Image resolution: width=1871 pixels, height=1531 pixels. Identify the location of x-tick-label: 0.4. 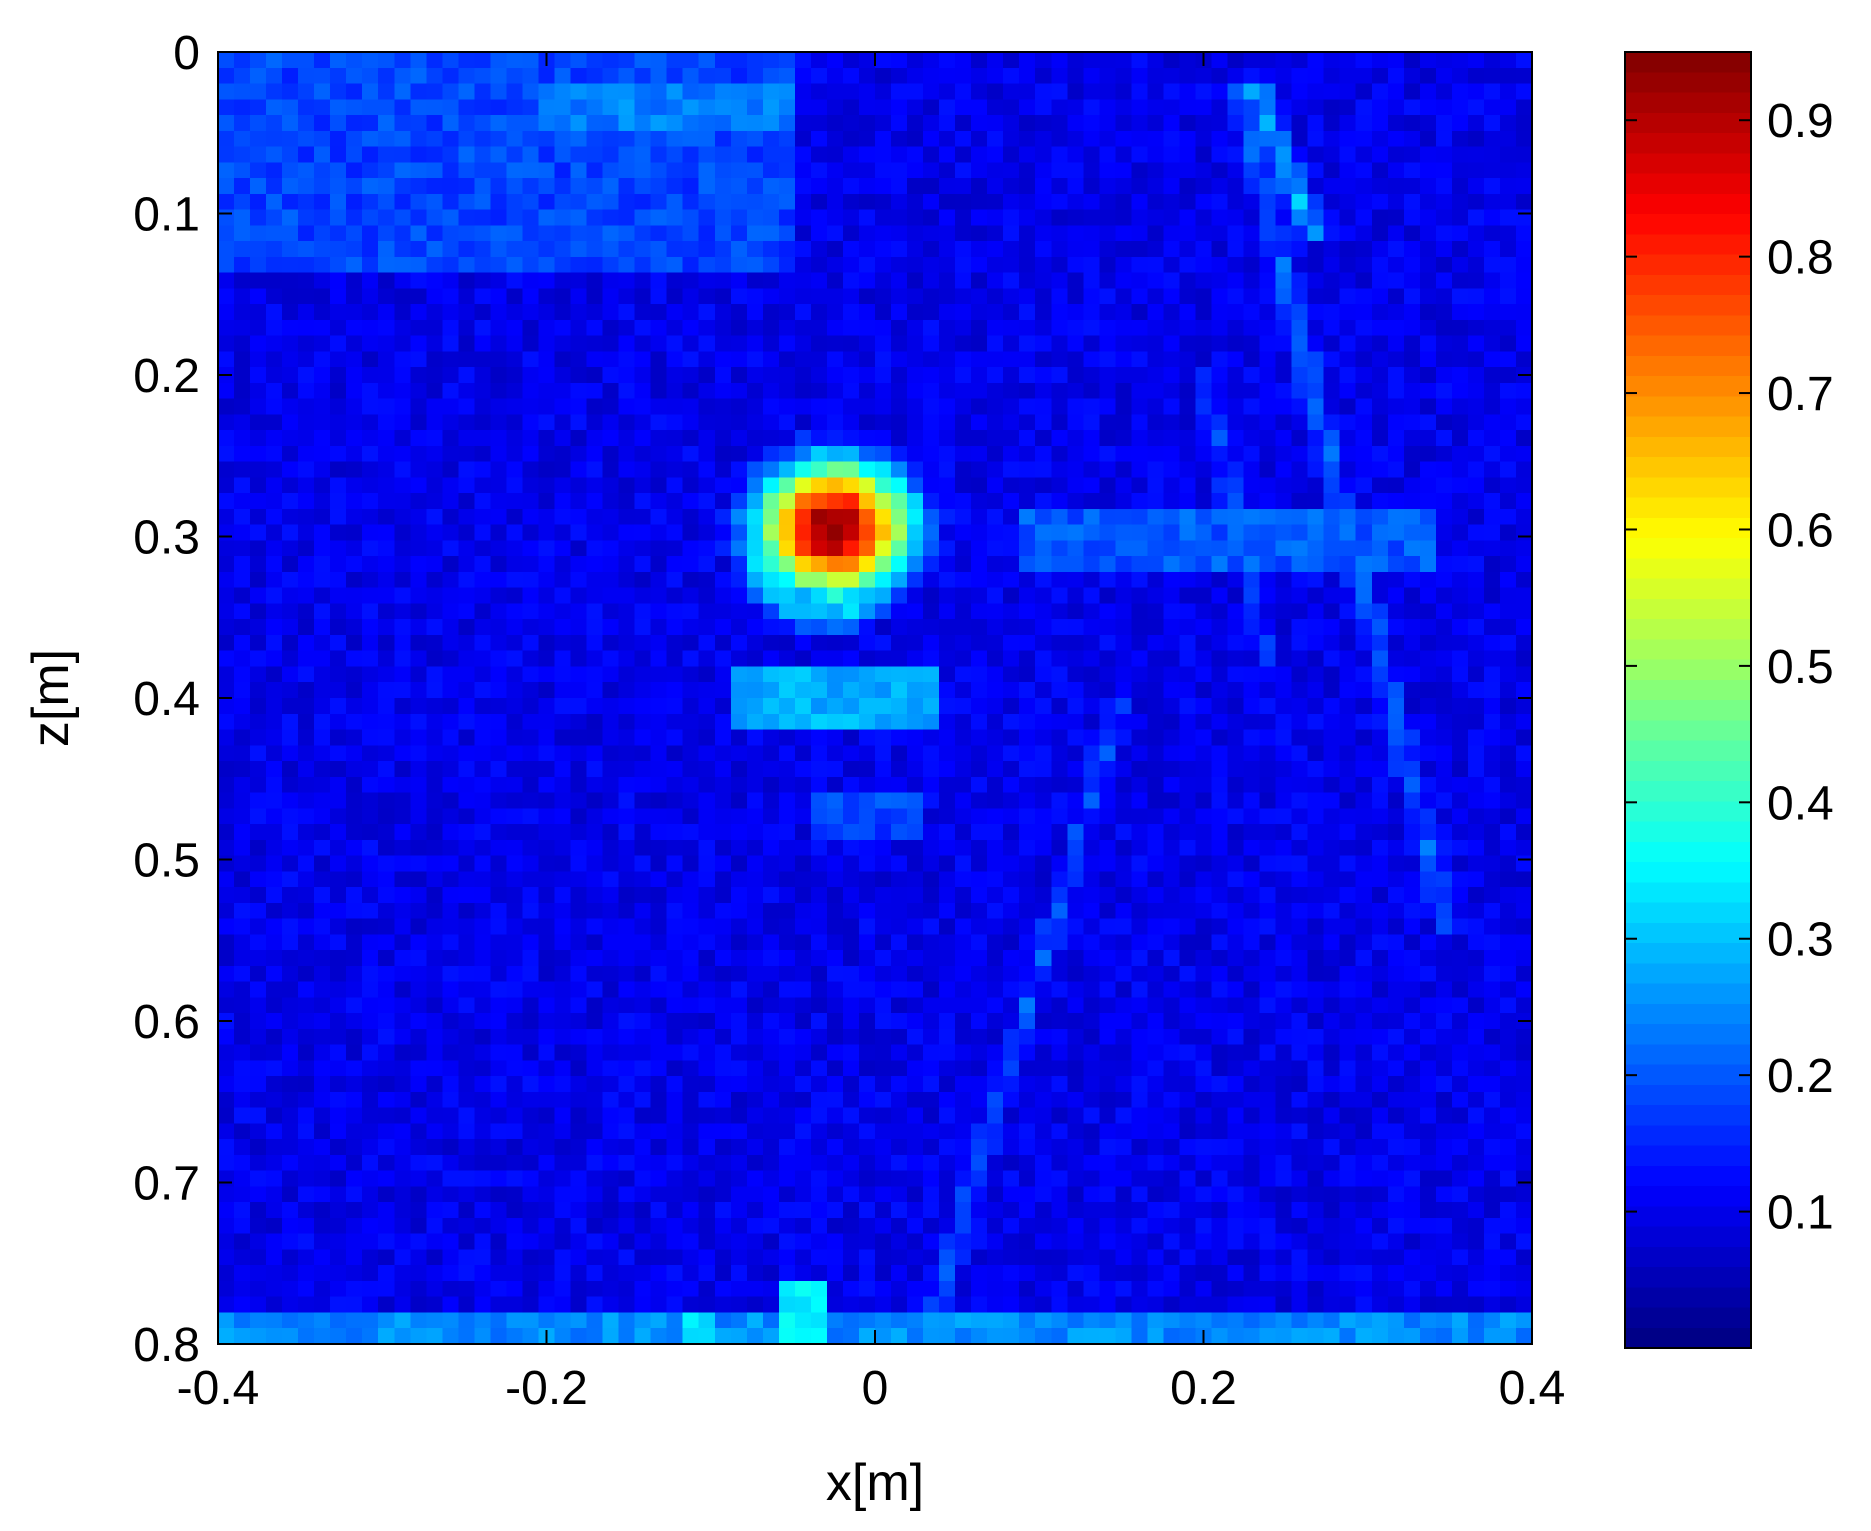
(1532, 1388).